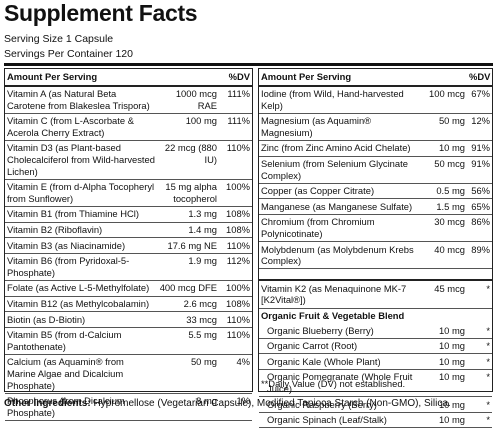  Describe the element at coordinates (59, 39) in the screenshot. I see `serving-size: Serving Size 1 Capsule` at that location.